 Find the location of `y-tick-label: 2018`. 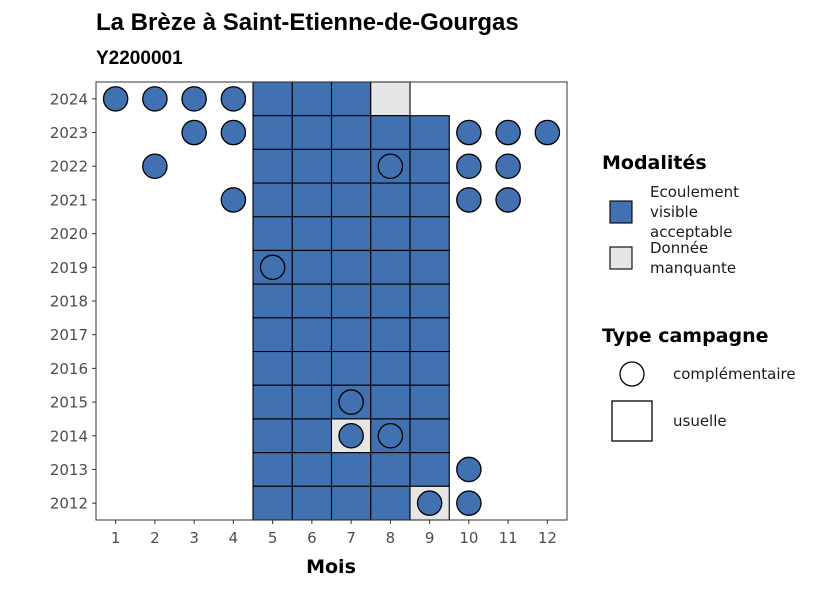

y-tick-label: 2018 is located at coordinates (69, 302).